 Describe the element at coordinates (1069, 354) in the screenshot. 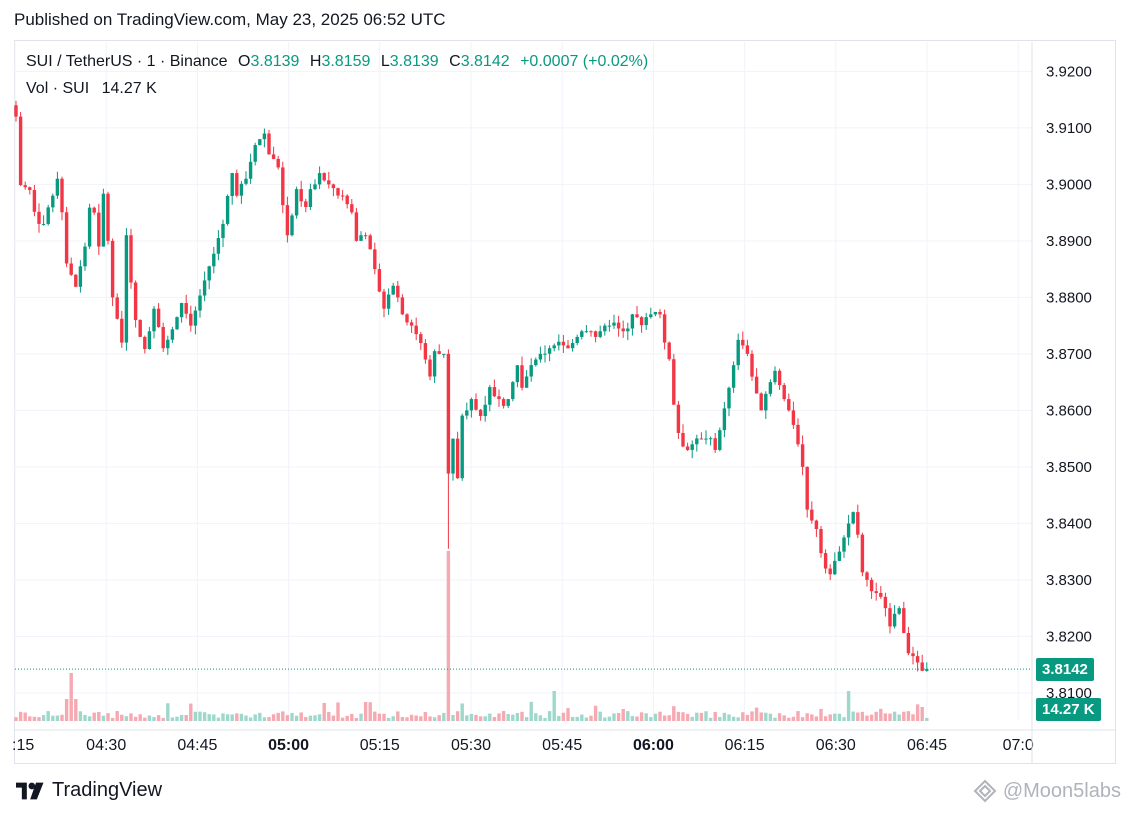

I see `y-tick-label: 3.8700` at that location.